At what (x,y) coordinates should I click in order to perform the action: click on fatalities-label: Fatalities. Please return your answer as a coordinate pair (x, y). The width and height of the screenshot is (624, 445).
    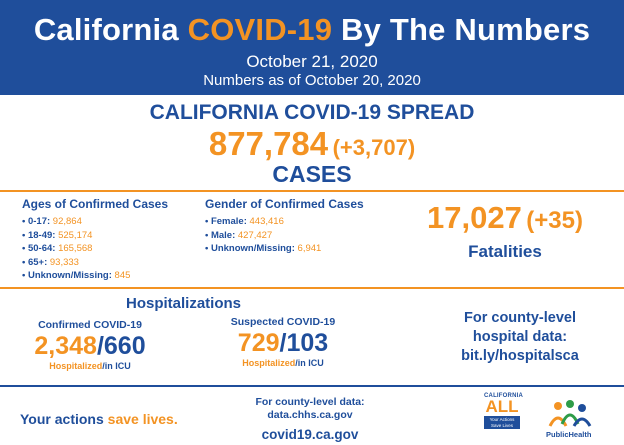
    Looking at the image, I should click on (505, 251).